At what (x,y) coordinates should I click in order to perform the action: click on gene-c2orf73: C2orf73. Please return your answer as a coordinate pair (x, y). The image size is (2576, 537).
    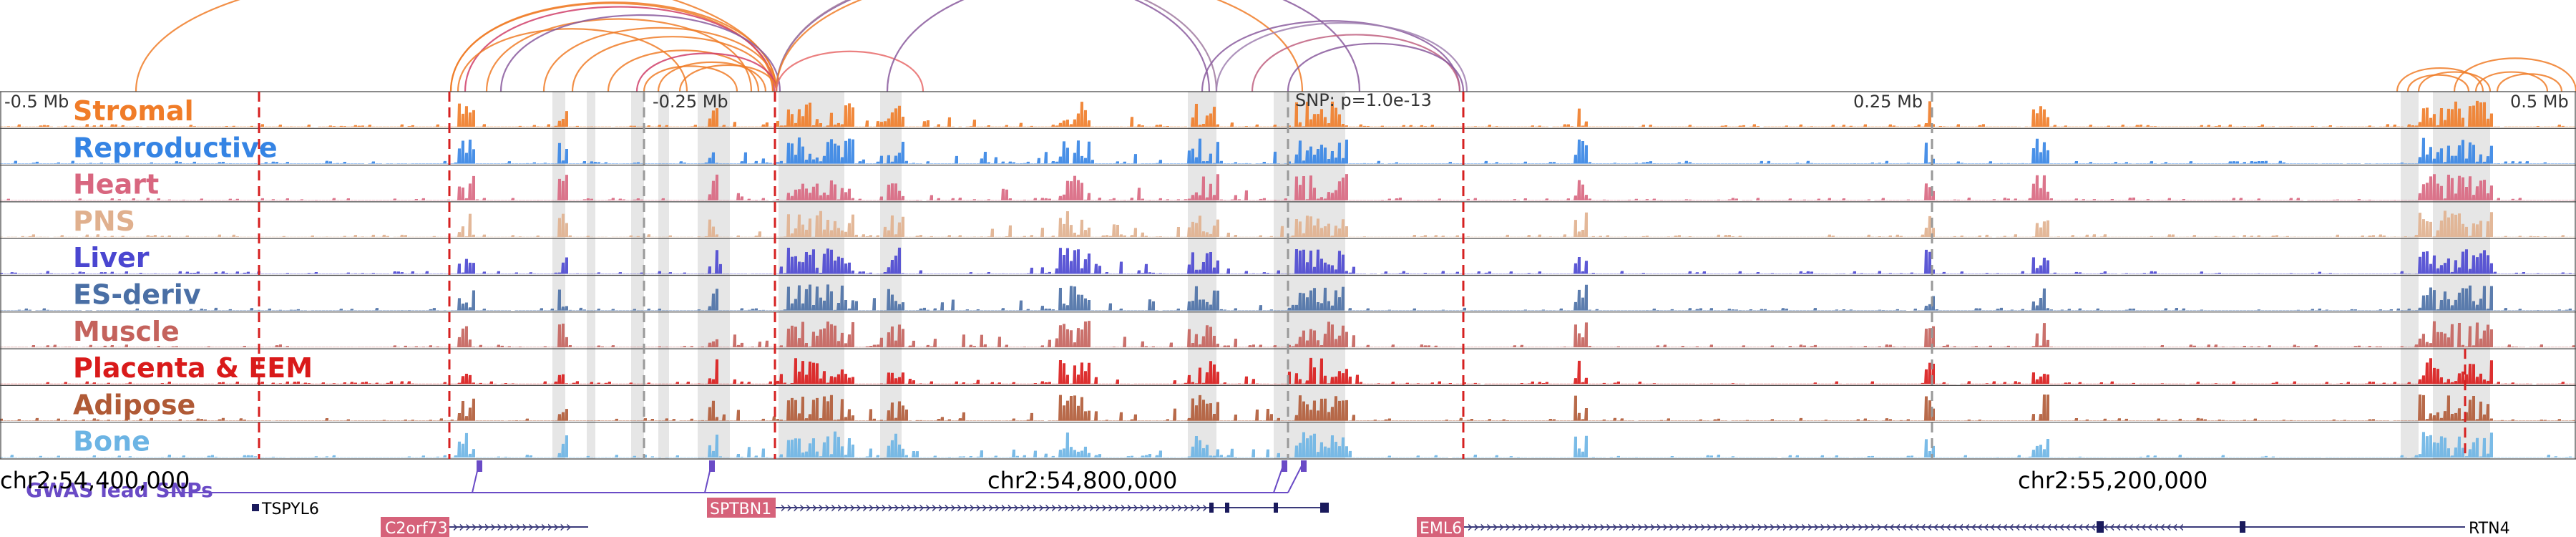
    Looking at the image, I should click on (416, 528).